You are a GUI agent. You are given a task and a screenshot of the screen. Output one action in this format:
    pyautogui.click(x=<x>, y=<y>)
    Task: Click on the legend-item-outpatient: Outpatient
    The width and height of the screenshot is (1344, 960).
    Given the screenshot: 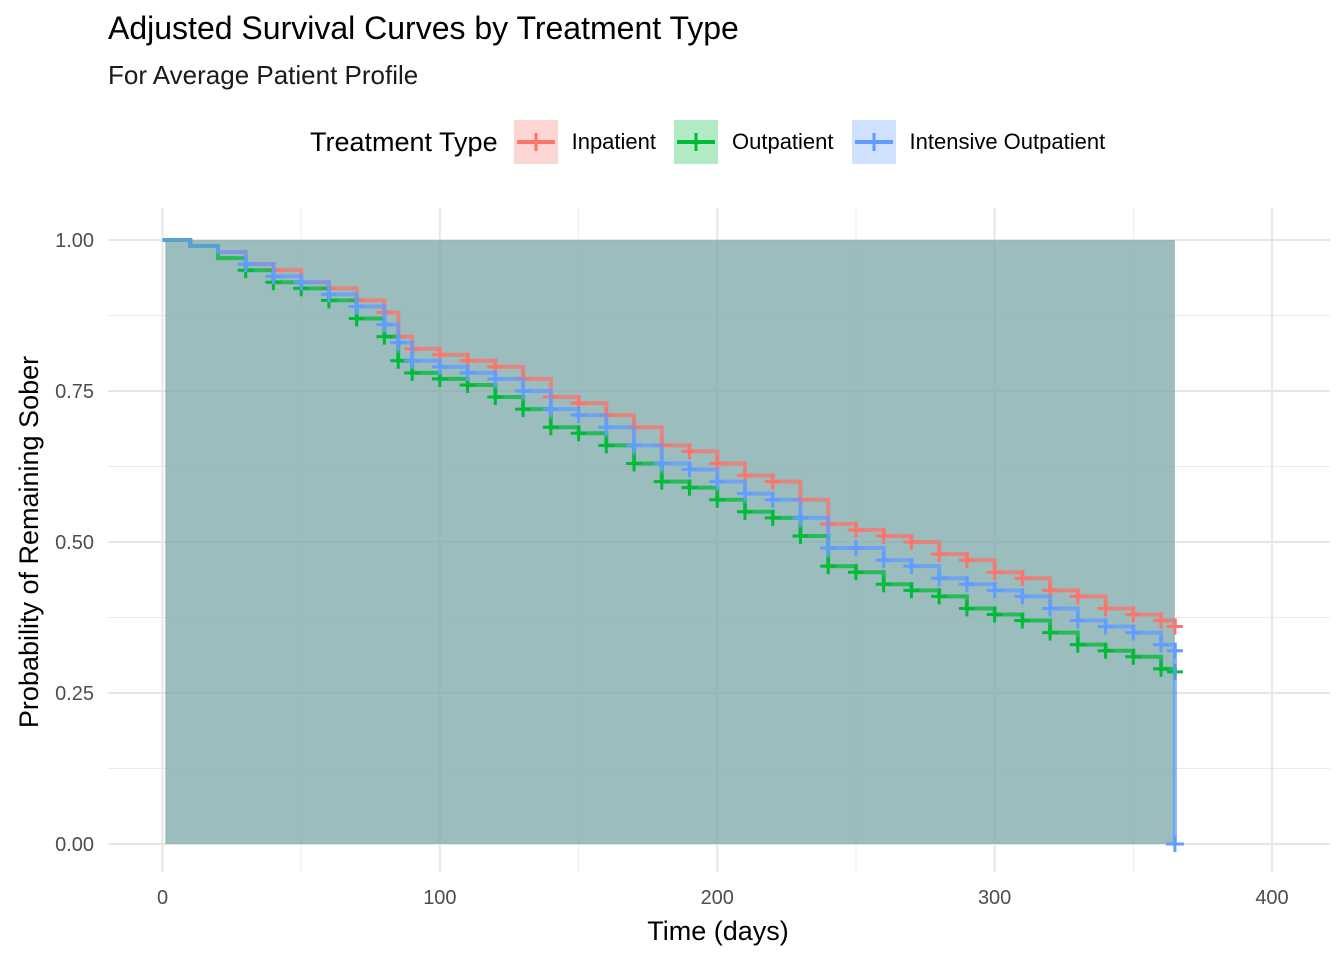 What is the action you would take?
    pyautogui.click(x=754, y=142)
    